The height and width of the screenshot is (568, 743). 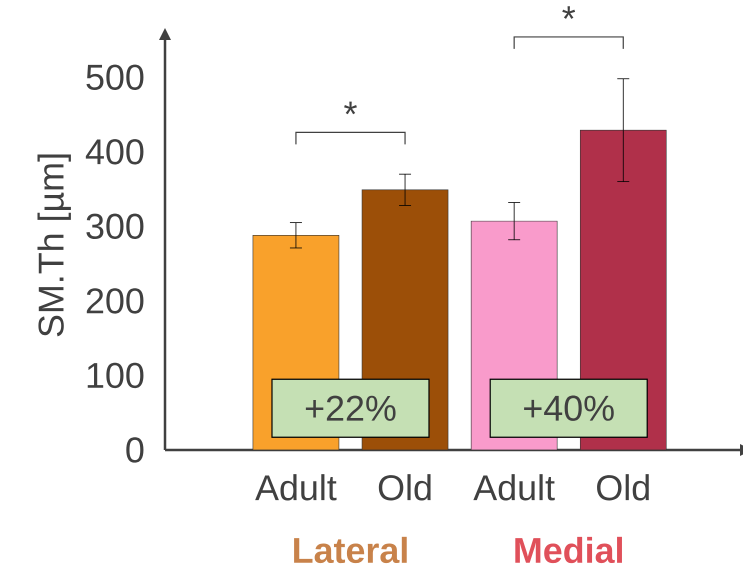 What do you see at coordinates (350, 550) in the screenshot?
I see `text: Lateral` at bounding box center [350, 550].